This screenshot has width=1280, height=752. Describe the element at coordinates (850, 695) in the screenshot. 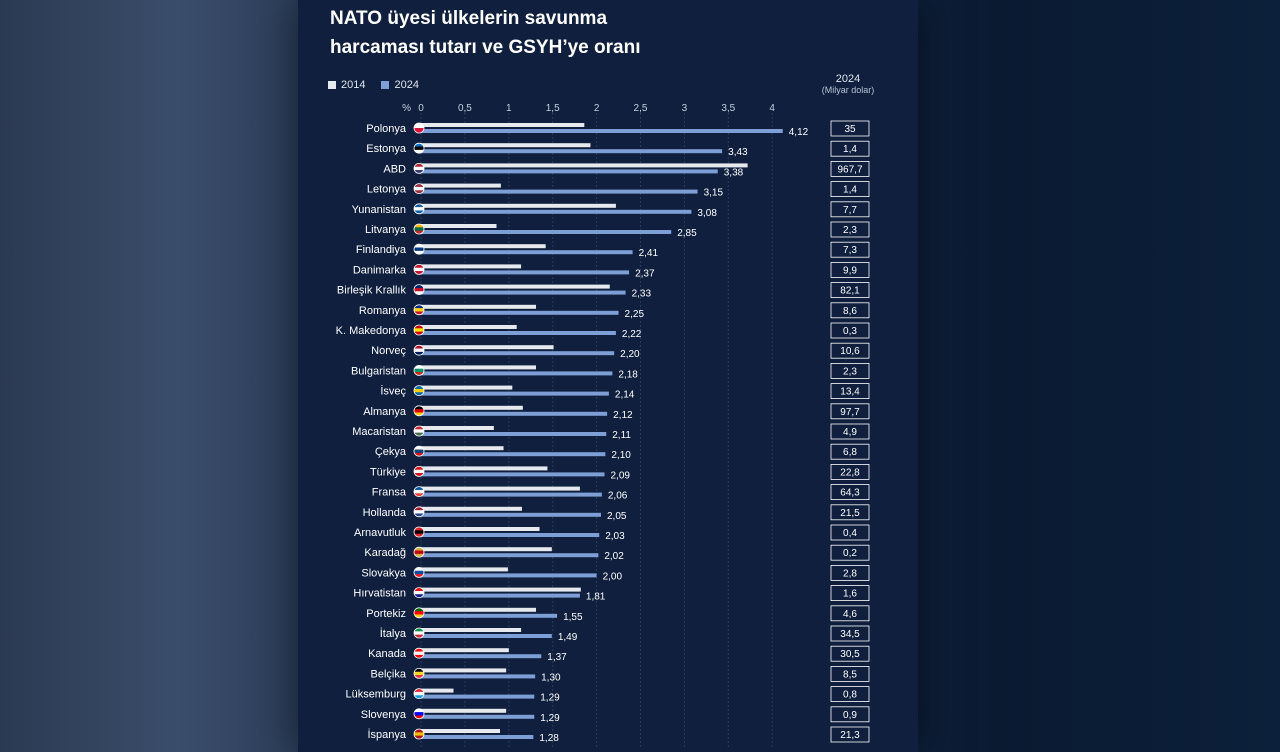

I see `spending-value: 0,8` at that location.